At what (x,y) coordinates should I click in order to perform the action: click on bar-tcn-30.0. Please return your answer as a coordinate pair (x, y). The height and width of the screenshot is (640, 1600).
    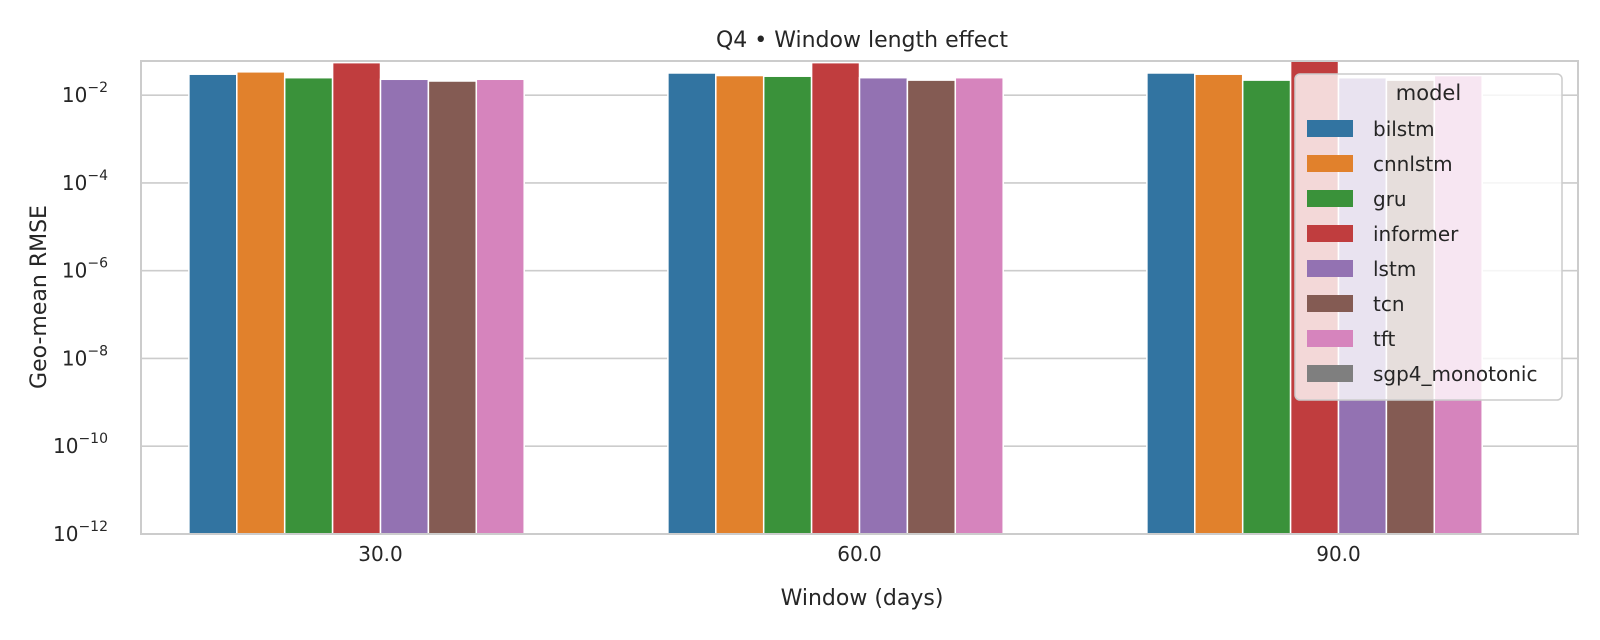
    Looking at the image, I should click on (452, 307).